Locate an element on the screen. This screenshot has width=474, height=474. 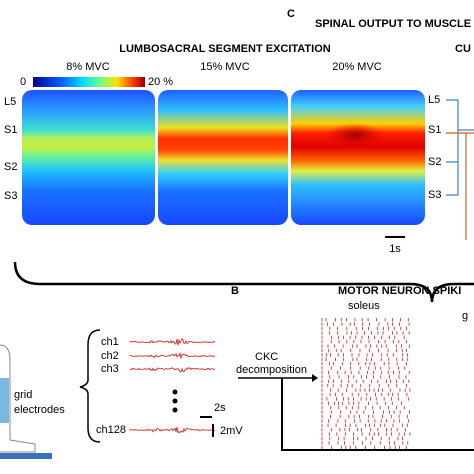
panel-title: SPINAL OUTPUT TO MUSCLE is located at coordinates (393, 24).